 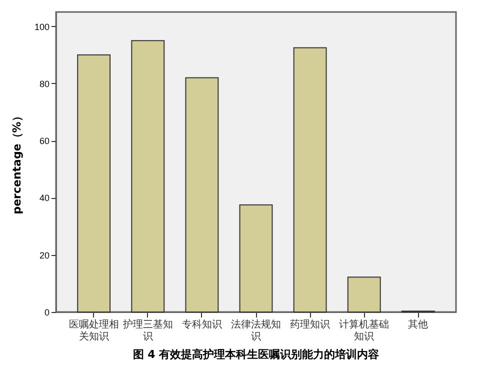 I want to click on x-tick-label: 药理知识, so click(x=310, y=324).